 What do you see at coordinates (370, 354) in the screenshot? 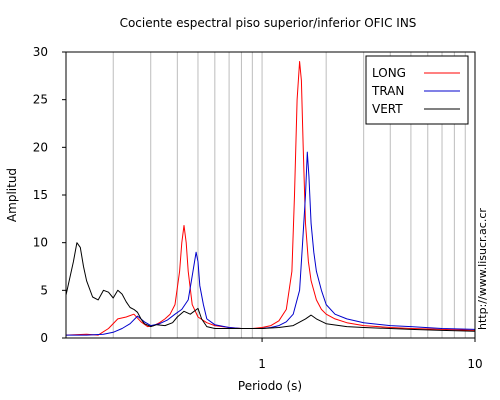
I see `x-ticks: 1 10` at bounding box center [370, 354].